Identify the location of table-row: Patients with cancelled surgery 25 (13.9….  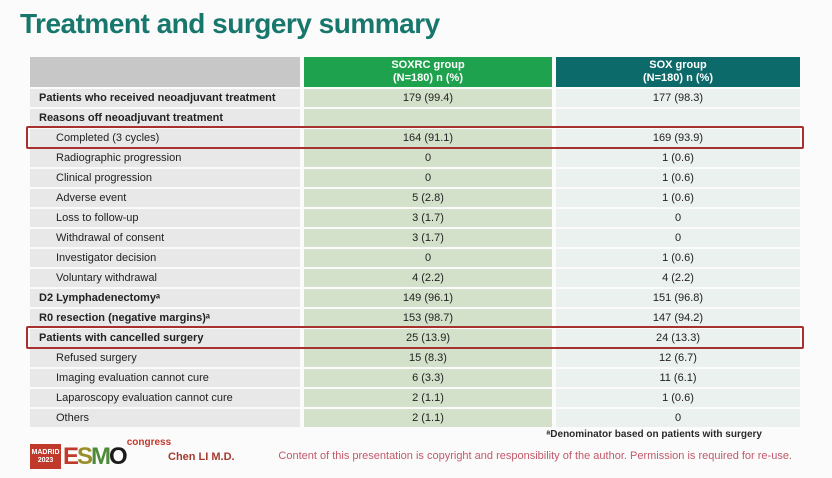
(415, 337).